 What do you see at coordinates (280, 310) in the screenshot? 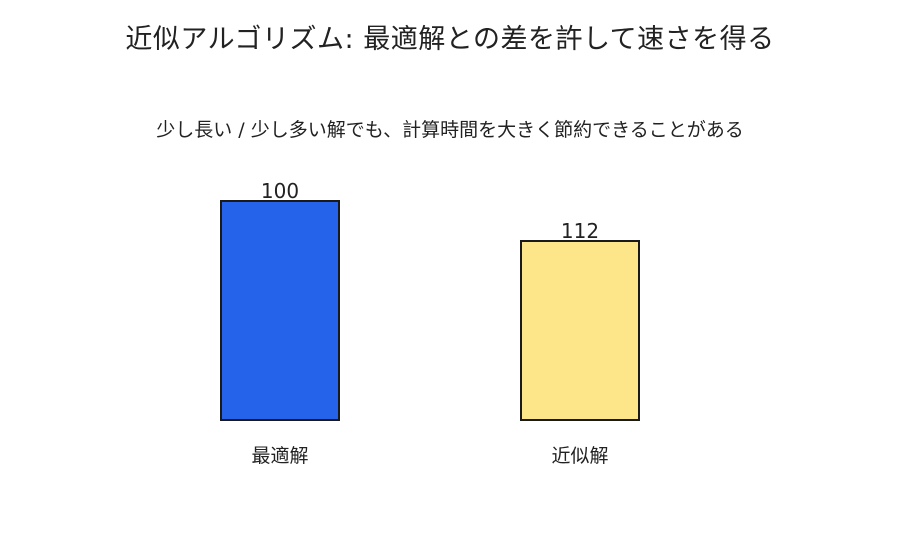
I see `bar-optimal` at bounding box center [280, 310].